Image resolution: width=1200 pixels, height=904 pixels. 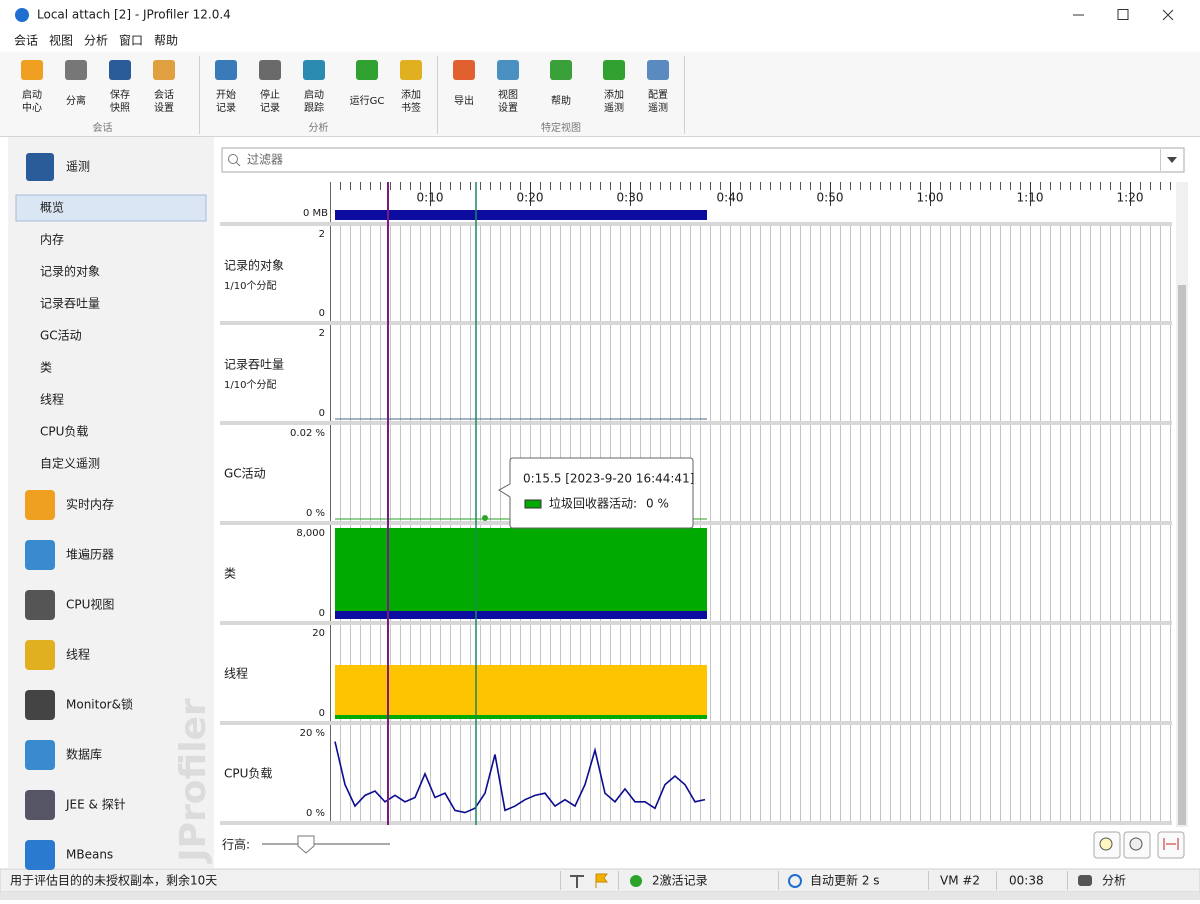 I want to click on sidebar-section: CPU视图, so click(x=90, y=604).